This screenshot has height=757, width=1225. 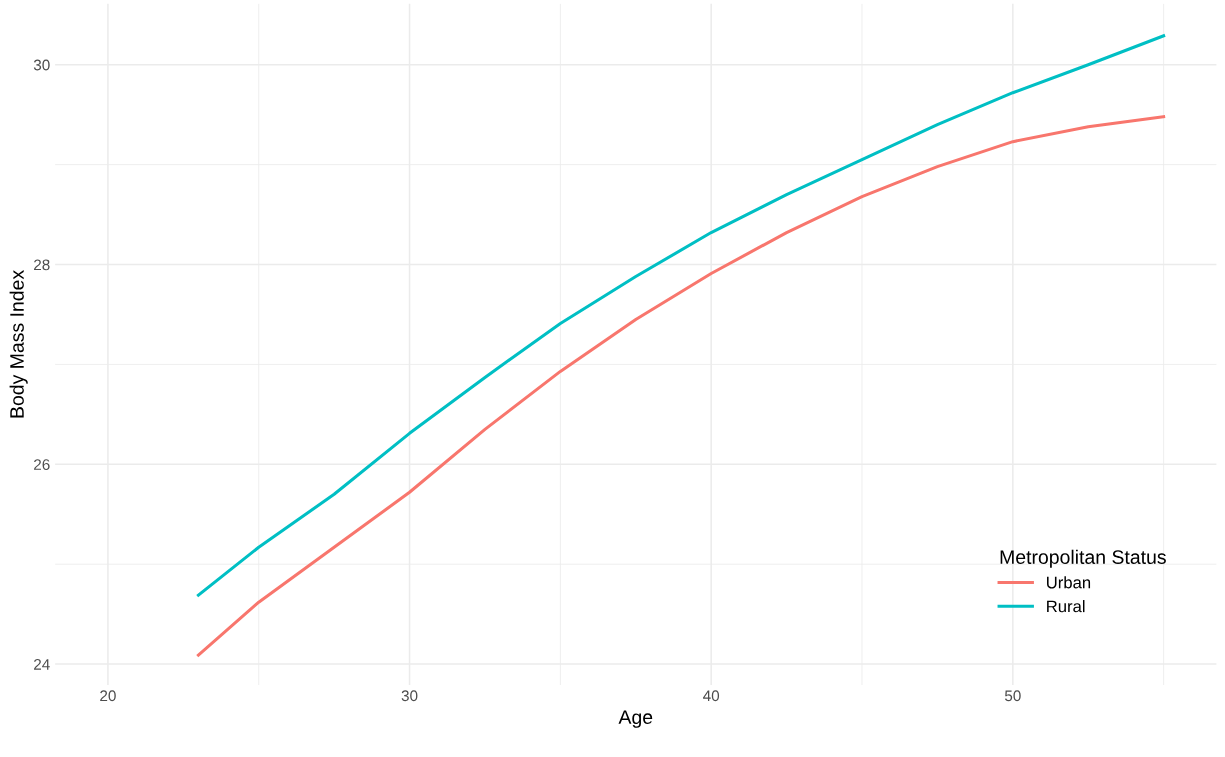 I want to click on y-tick-label: 26, so click(x=42, y=464).